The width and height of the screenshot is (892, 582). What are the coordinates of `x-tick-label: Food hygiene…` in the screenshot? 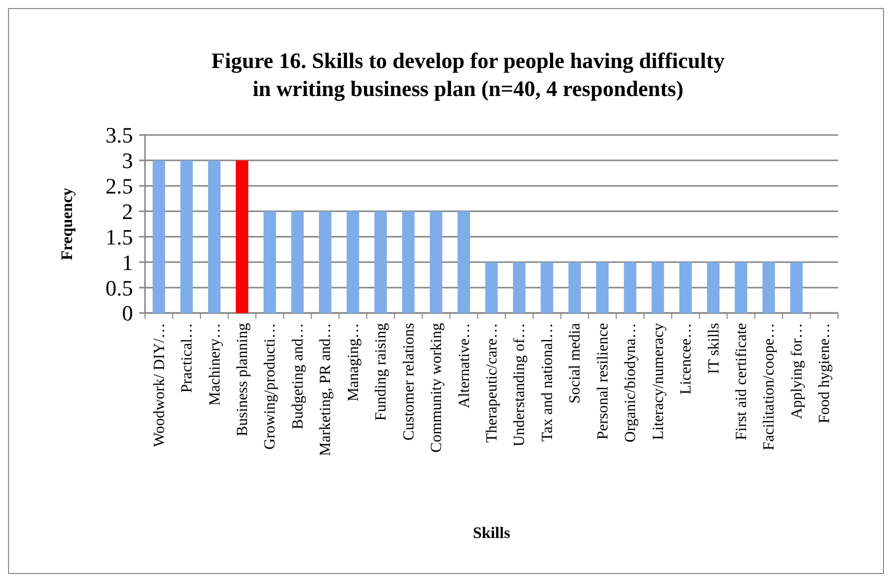 It's located at (825, 373).